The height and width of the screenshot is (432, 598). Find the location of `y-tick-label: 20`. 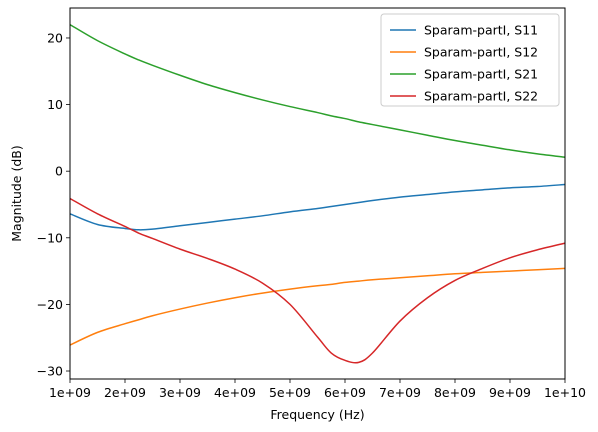

y-tick-label: 20 is located at coordinates (55, 37).